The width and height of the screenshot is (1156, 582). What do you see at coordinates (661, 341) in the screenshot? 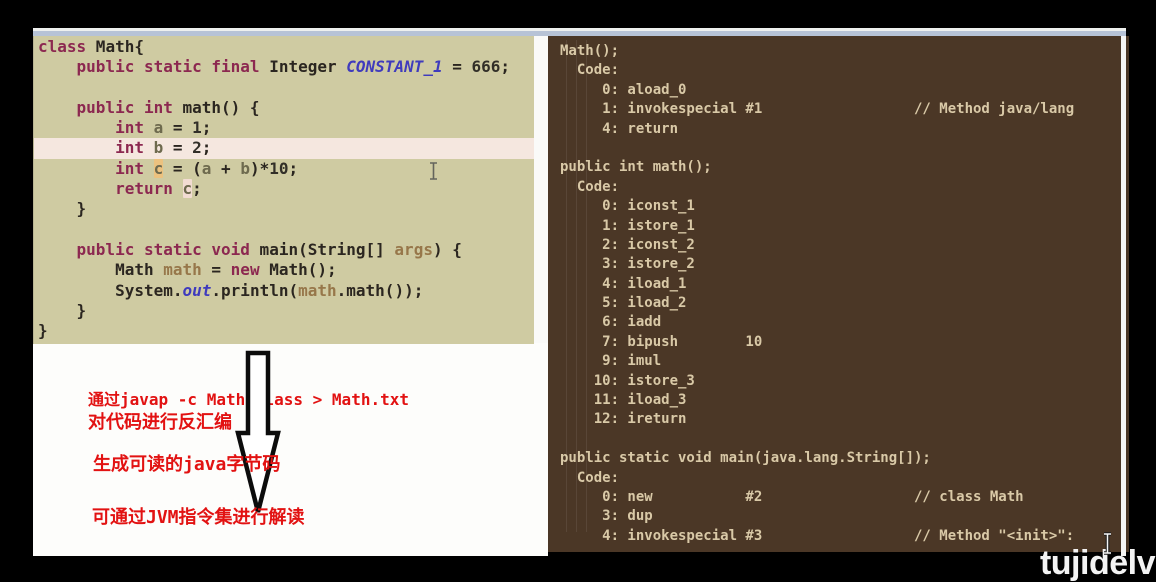
I see `bytecode-line: 7: bipush 10` at bounding box center [661, 341].